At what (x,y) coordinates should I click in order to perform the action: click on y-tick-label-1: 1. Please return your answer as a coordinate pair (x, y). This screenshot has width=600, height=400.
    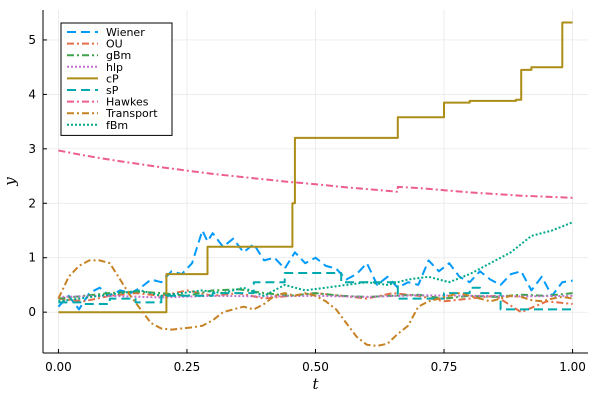
    Looking at the image, I should click on (32, 258).